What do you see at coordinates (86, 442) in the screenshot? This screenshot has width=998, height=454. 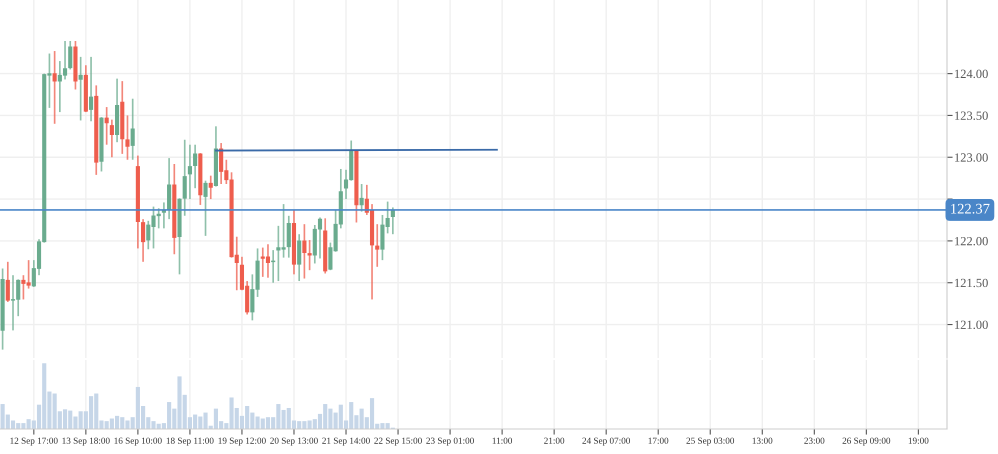 I see `x-tick-label: 13 Sep 18:00` at bounding box center [86, 442].